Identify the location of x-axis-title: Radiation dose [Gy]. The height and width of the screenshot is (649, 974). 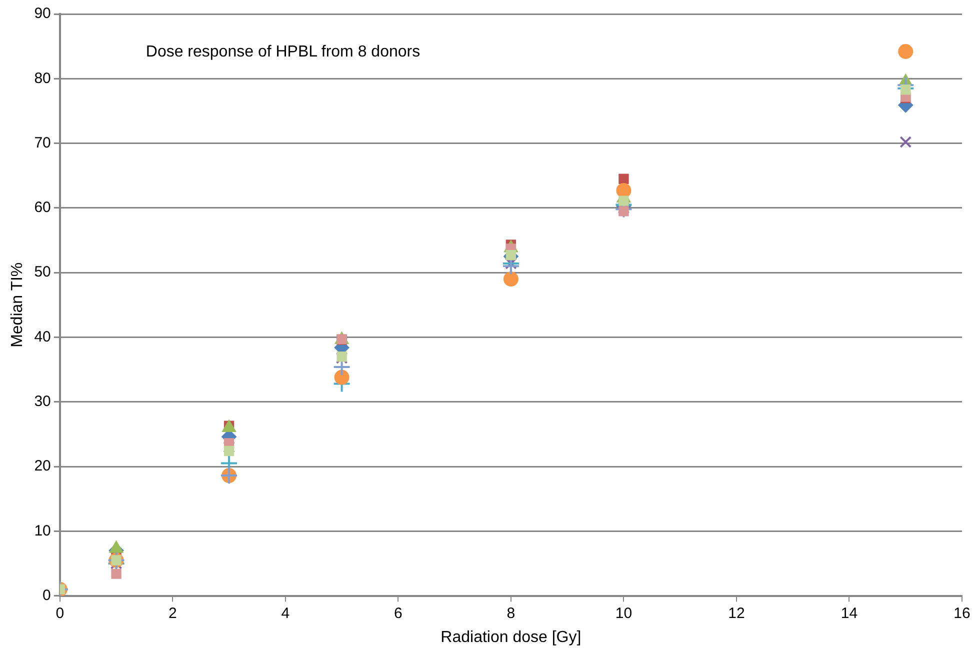
(511, 637).